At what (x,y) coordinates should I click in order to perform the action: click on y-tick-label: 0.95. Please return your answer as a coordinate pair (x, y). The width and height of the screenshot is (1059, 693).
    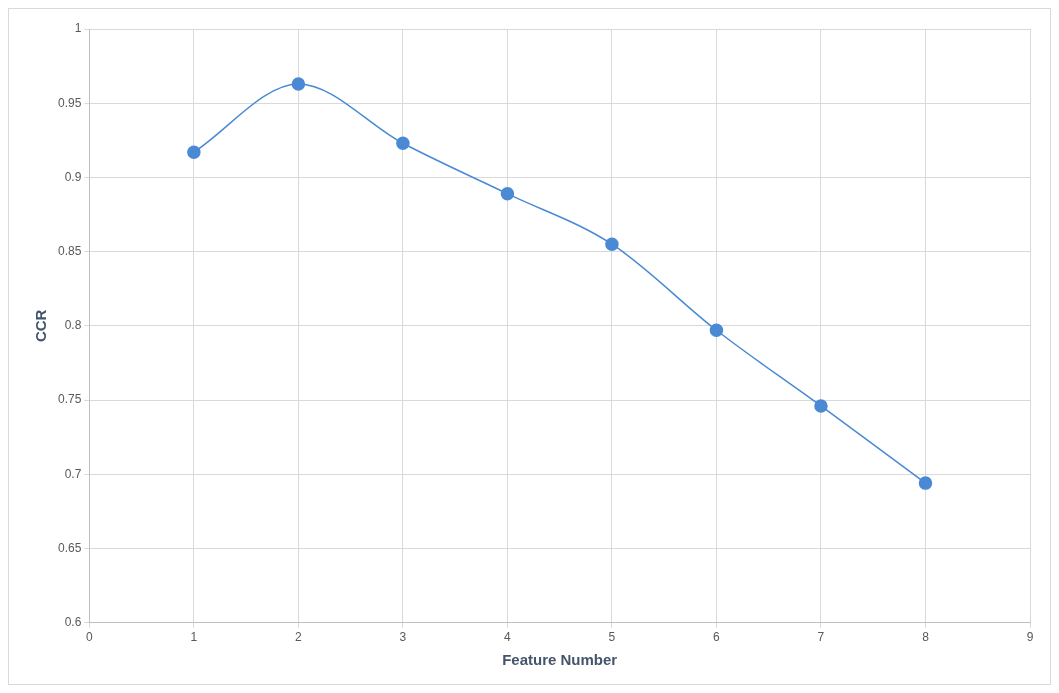
    Looking at the image, I should click on (70, 102).